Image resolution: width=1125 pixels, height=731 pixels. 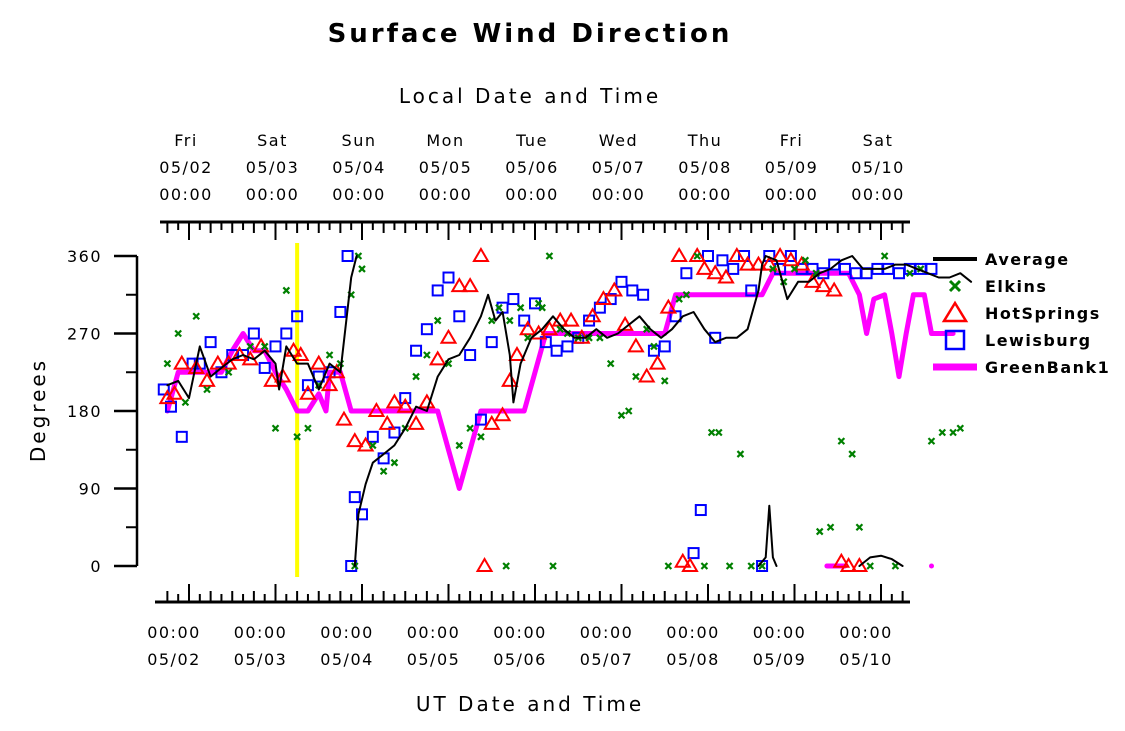 I want to click on bottom-tick-date: 05/02, so click(x=174, y=659).